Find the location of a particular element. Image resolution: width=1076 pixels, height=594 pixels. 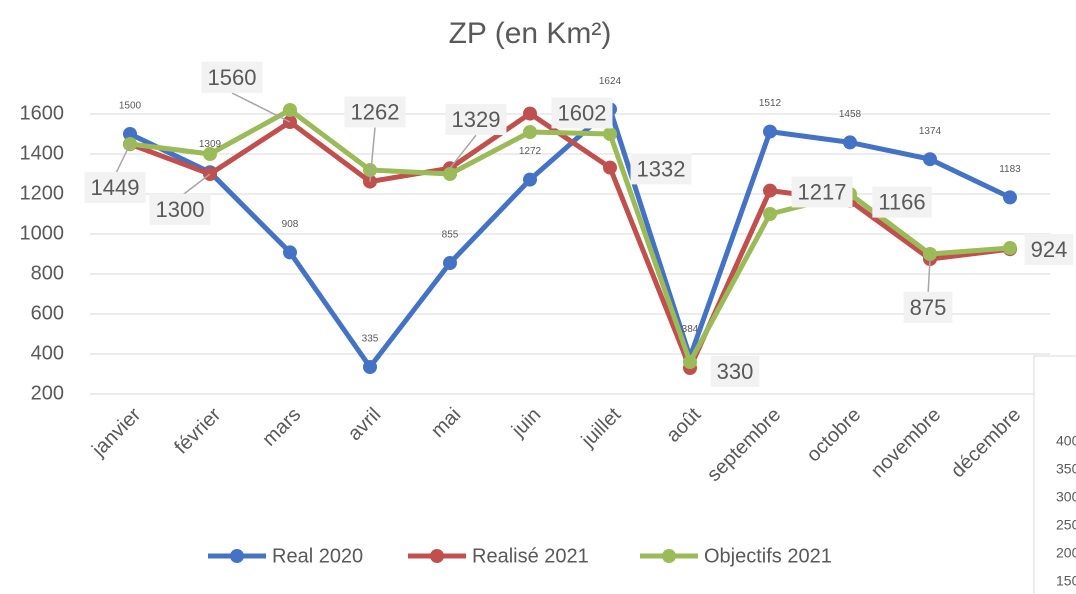

legend-label: Realisé 2021 is located at coordinates (530, 556).